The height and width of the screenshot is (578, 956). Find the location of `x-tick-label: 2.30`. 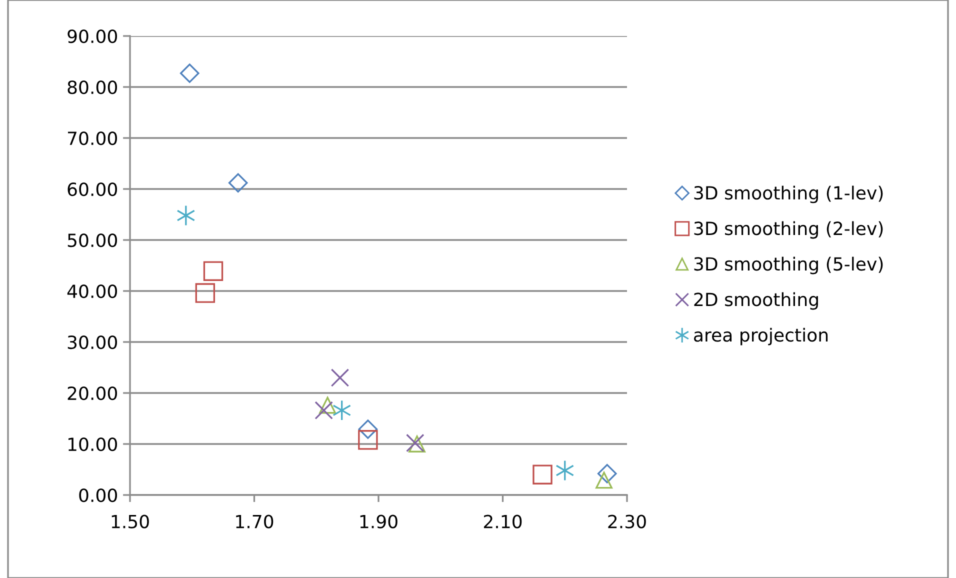

x-tick-label: 2.30 is located at coordinates (627, 521).